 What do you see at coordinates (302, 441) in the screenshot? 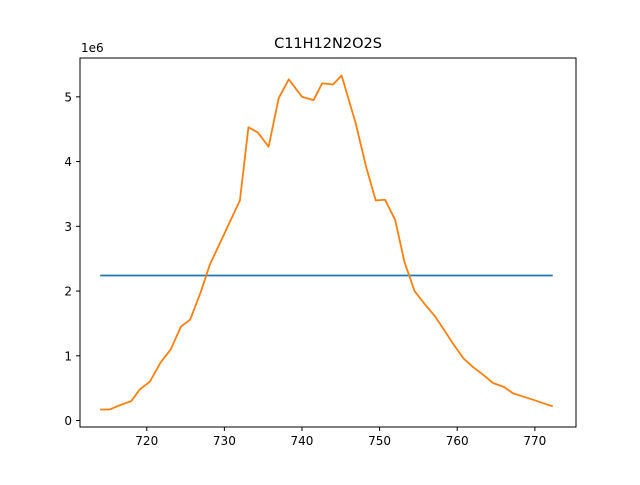
I see `x-tick-label: 740` at bounding box center [302, 441].